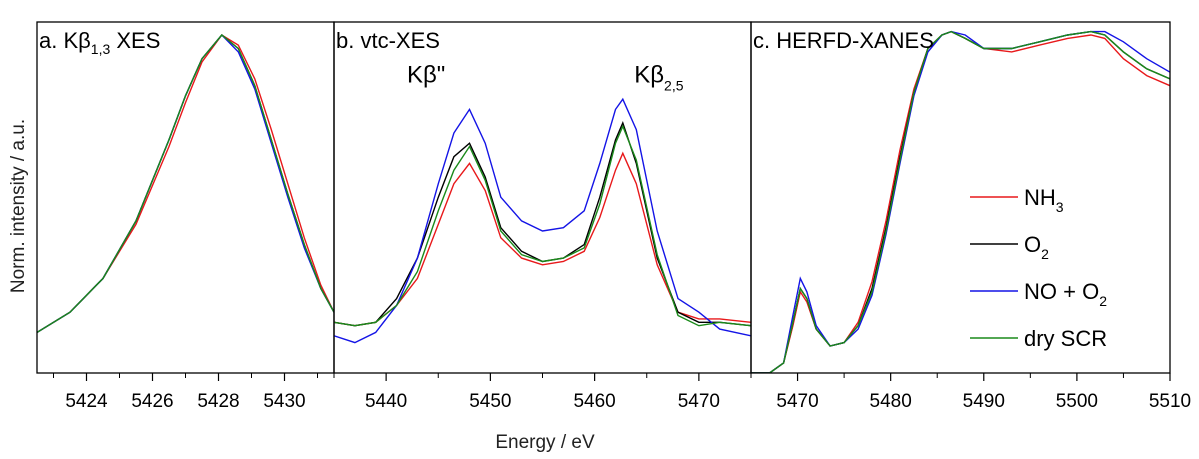  I want to click on panel-title: c. HERFD-XANES, so click(843, 40).